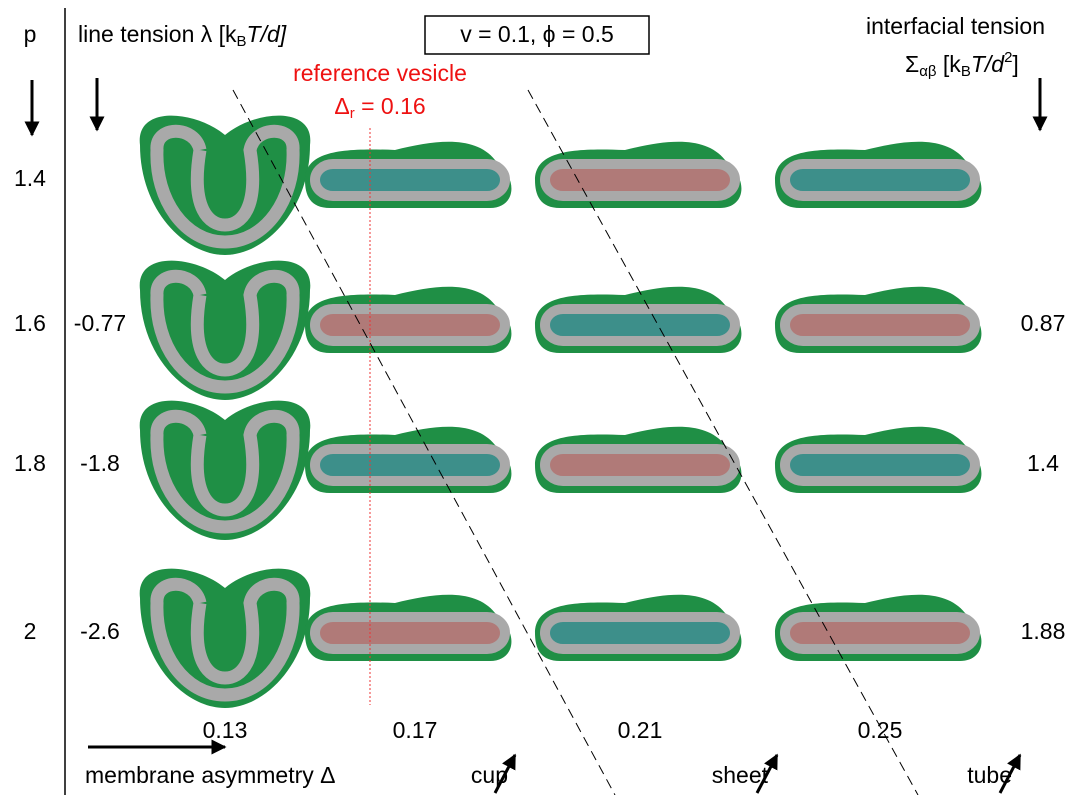 The image size is (1069, 795). What do you see at coordinates (489, 775) in the screenshot?
I see `shape-label: cup` at bounding box center [489, 775].